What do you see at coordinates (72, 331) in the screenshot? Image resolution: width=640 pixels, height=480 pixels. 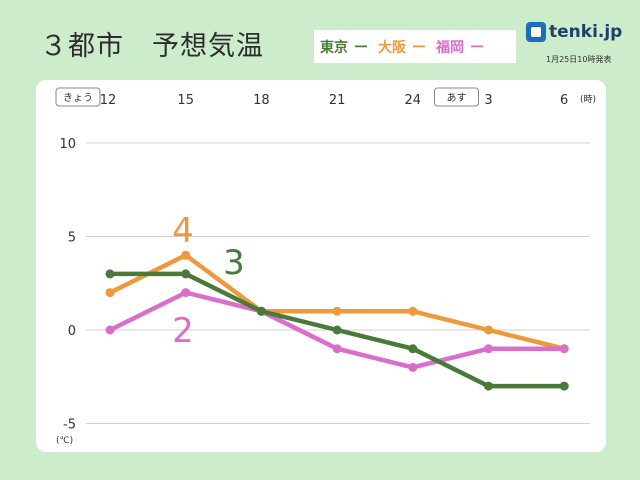 I see `y-tick-label: 0` at bounding box center [72, 331].